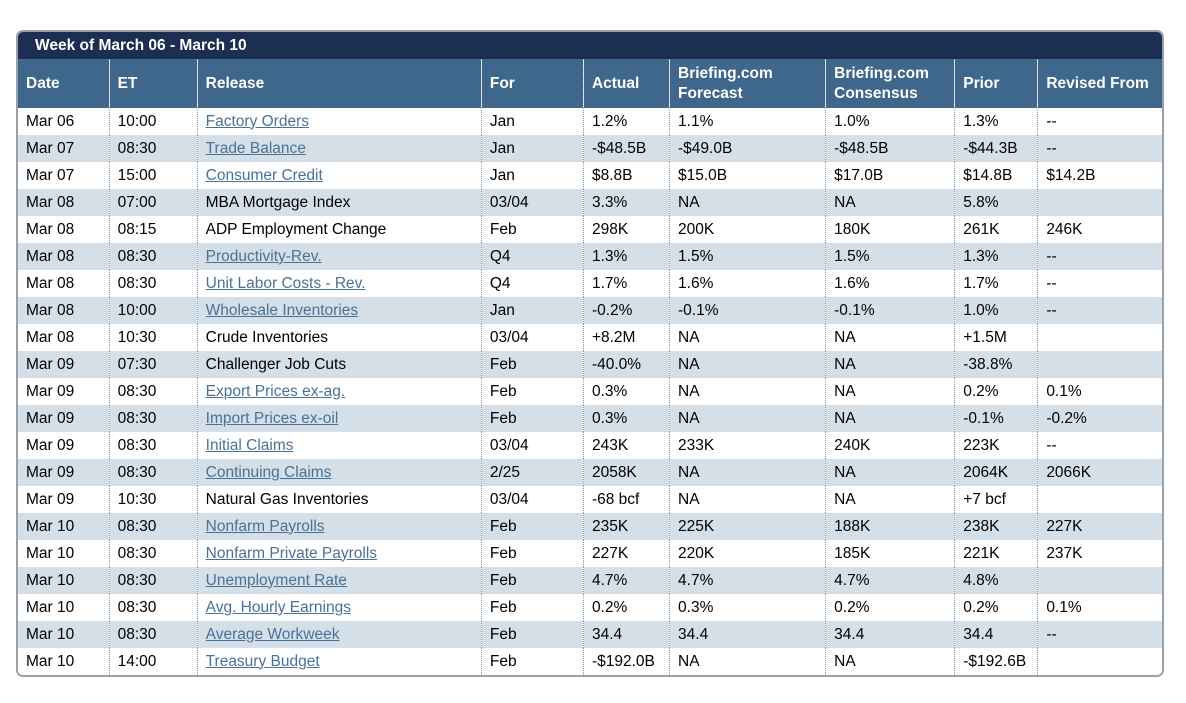  I want to click on release-link: Nonfarm Payrolls, so click(265, 526).